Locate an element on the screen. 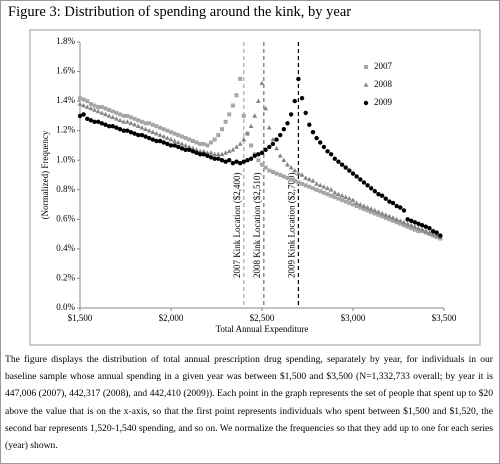 This screenshot has width=500, height=464. kink-label: 2008 Kink Location ($2,510) is located at coordinates (257, 225).